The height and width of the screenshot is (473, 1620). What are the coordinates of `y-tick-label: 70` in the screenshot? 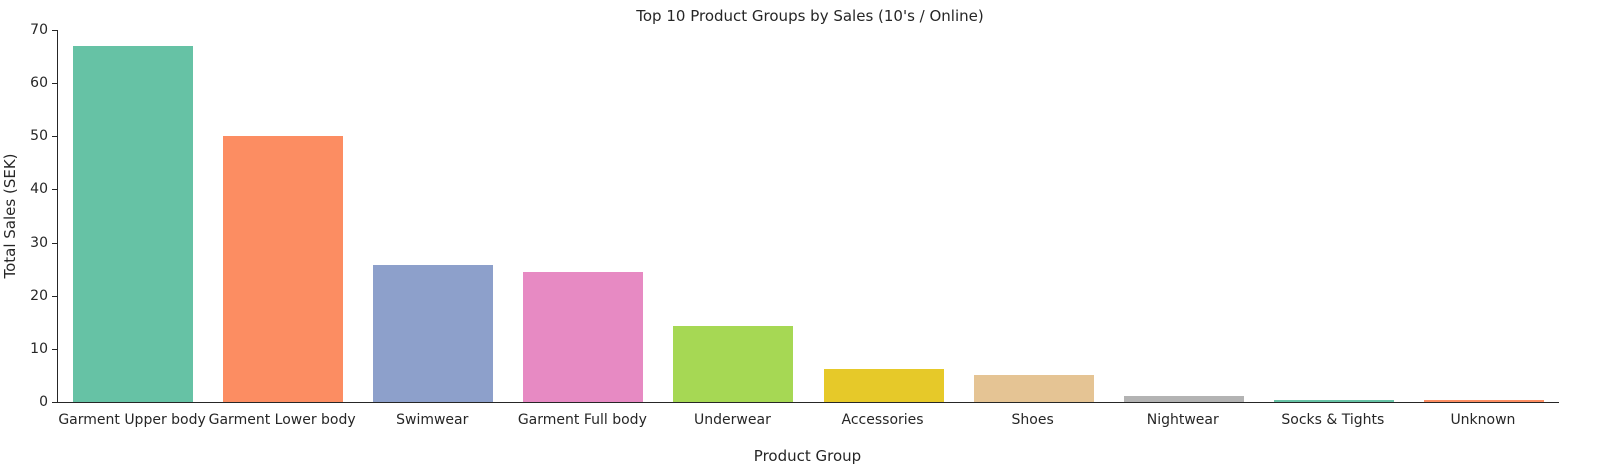 It's located at (39, 30).